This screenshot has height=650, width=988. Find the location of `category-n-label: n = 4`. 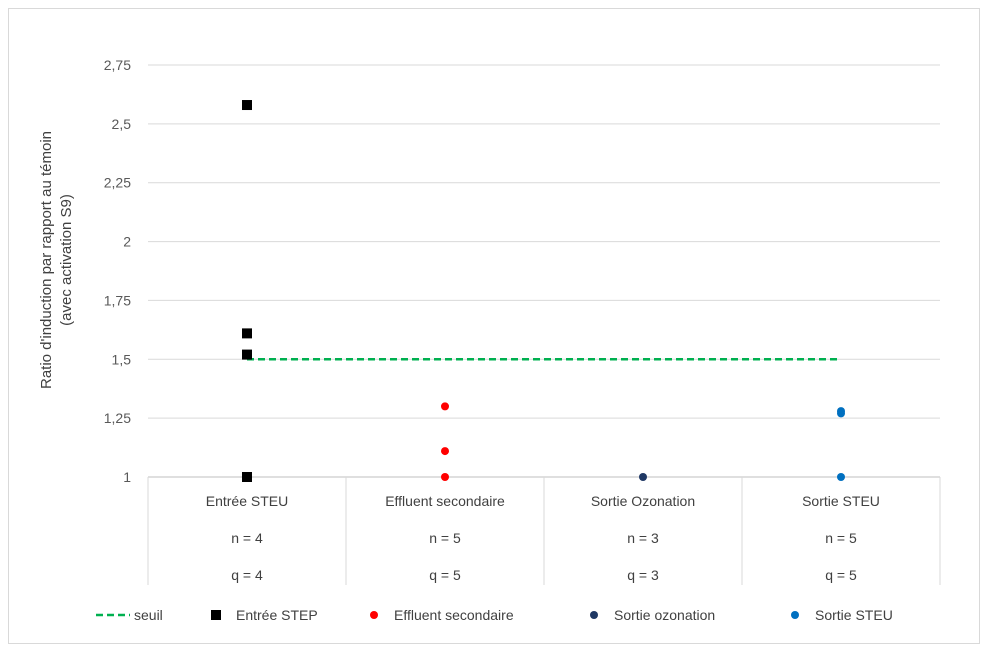

category-n-label: n = 4 is located at coordinates (247, 538).